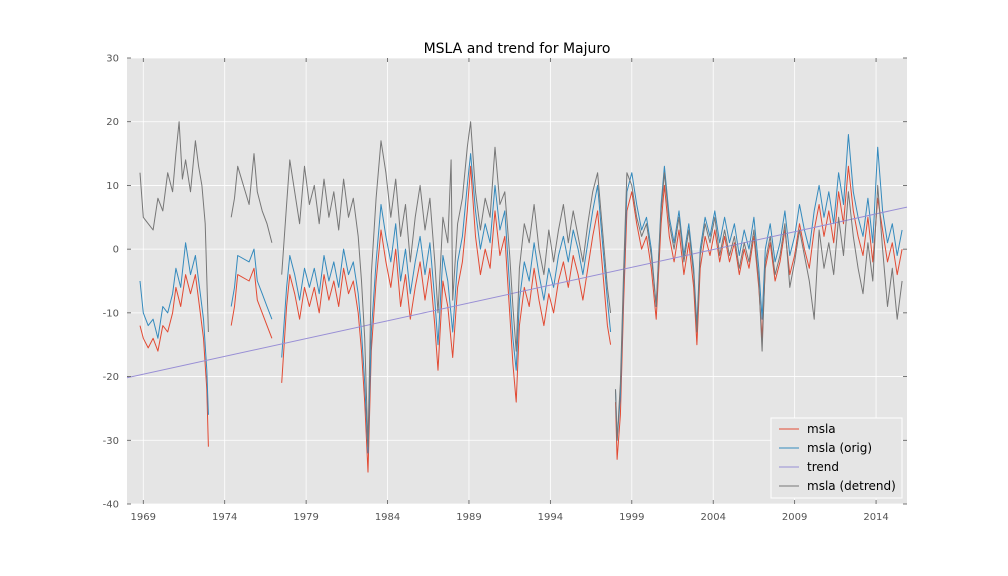  What do you see at coordinates (631, 517) in the screenshot?
I see `x-tick-label: 1999` at bounding box center [631, 517].